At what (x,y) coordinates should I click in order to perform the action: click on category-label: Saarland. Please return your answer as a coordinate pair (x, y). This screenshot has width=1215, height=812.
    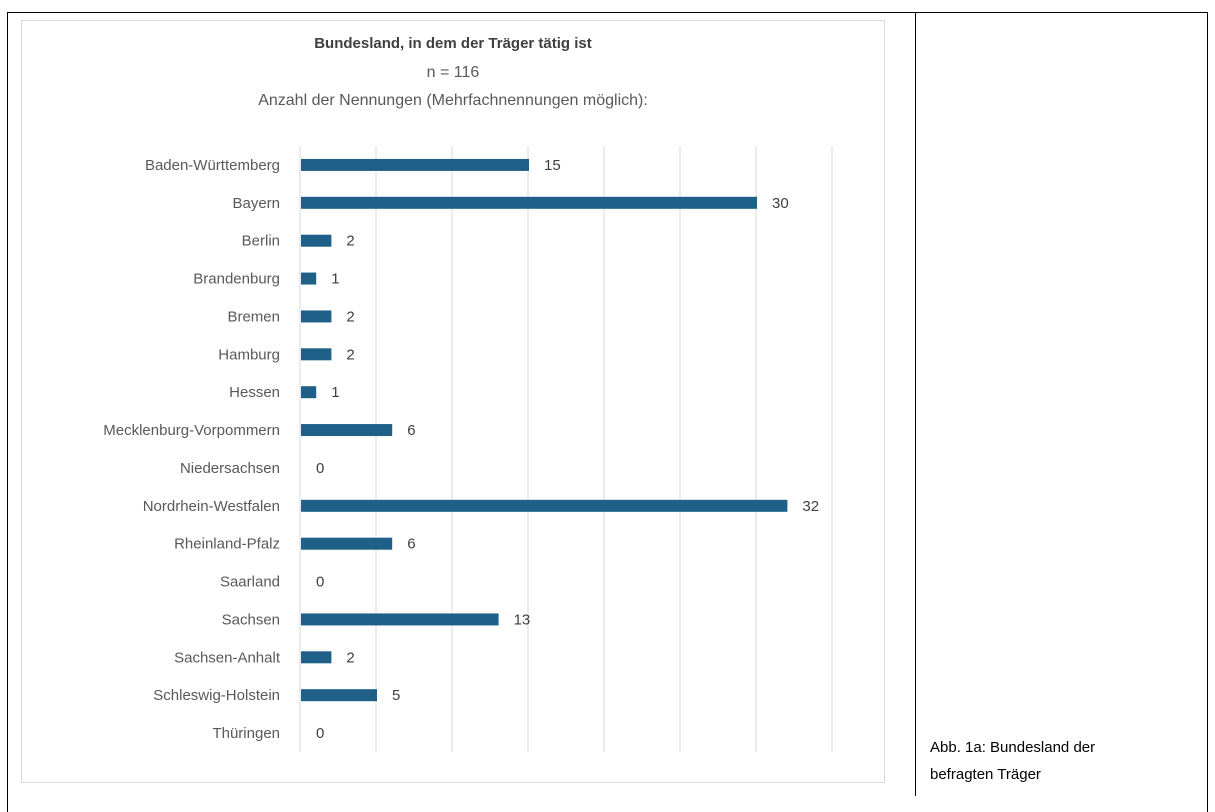
    Looking at the image, I should click on (250, 582).